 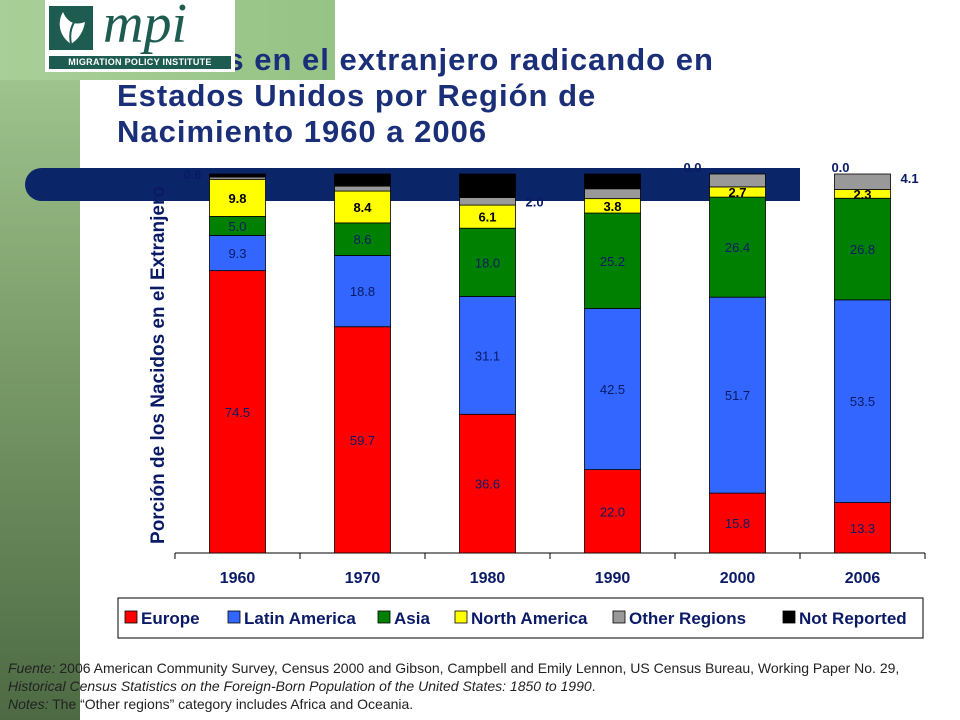 I want to click on value-label-north-america-1990: 3.8, so click(x=612, y=206).